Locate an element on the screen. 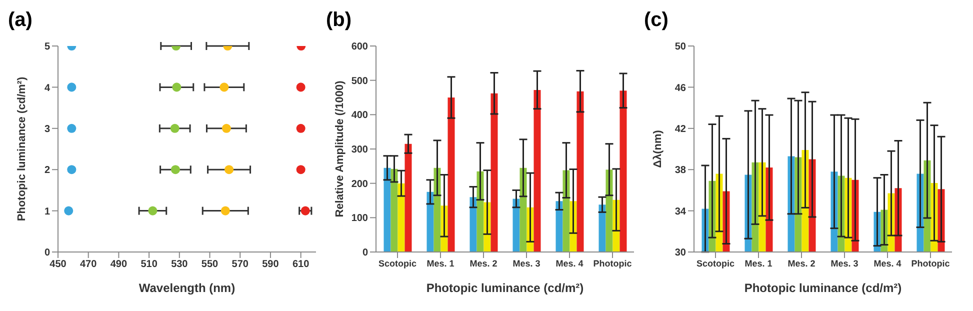 This screenshot has height=311, width=973. y-tick-label: 600 is located at coordinates (359, 47).